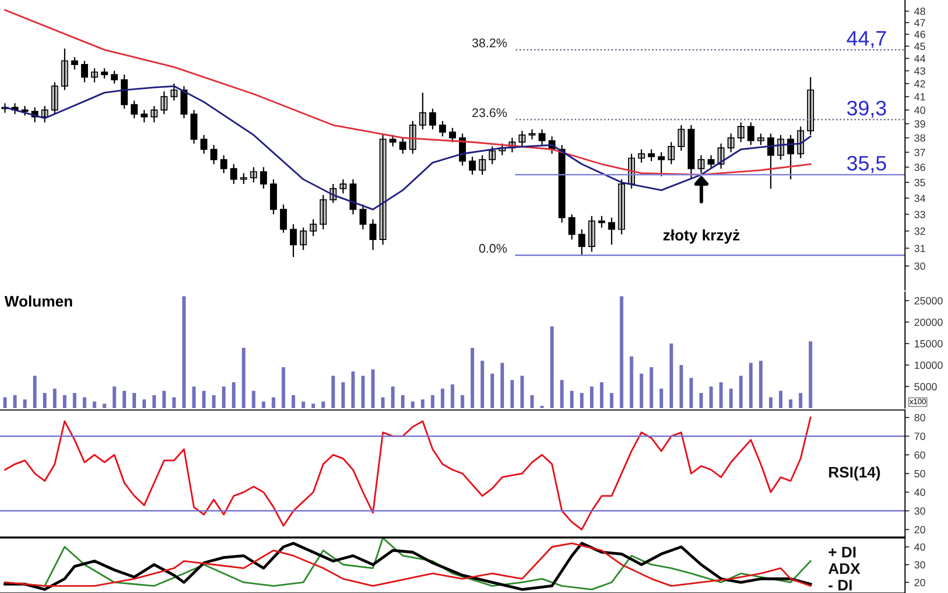 This screenshot has height=593, width=948. I want to click on y-tick-label: 25000, so click(928, 300).